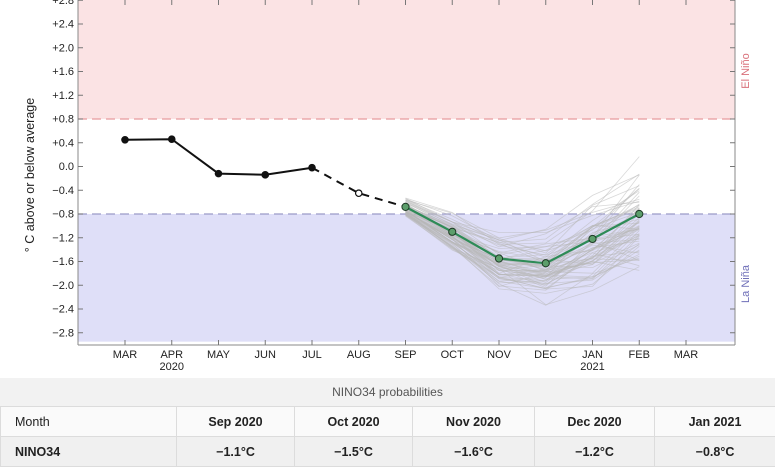 The image size is (775, 467). What do you see at coordinates (592, 367) in the screenshot?
I see `x-tick-year: 2021` at bounding box center [592, 367].